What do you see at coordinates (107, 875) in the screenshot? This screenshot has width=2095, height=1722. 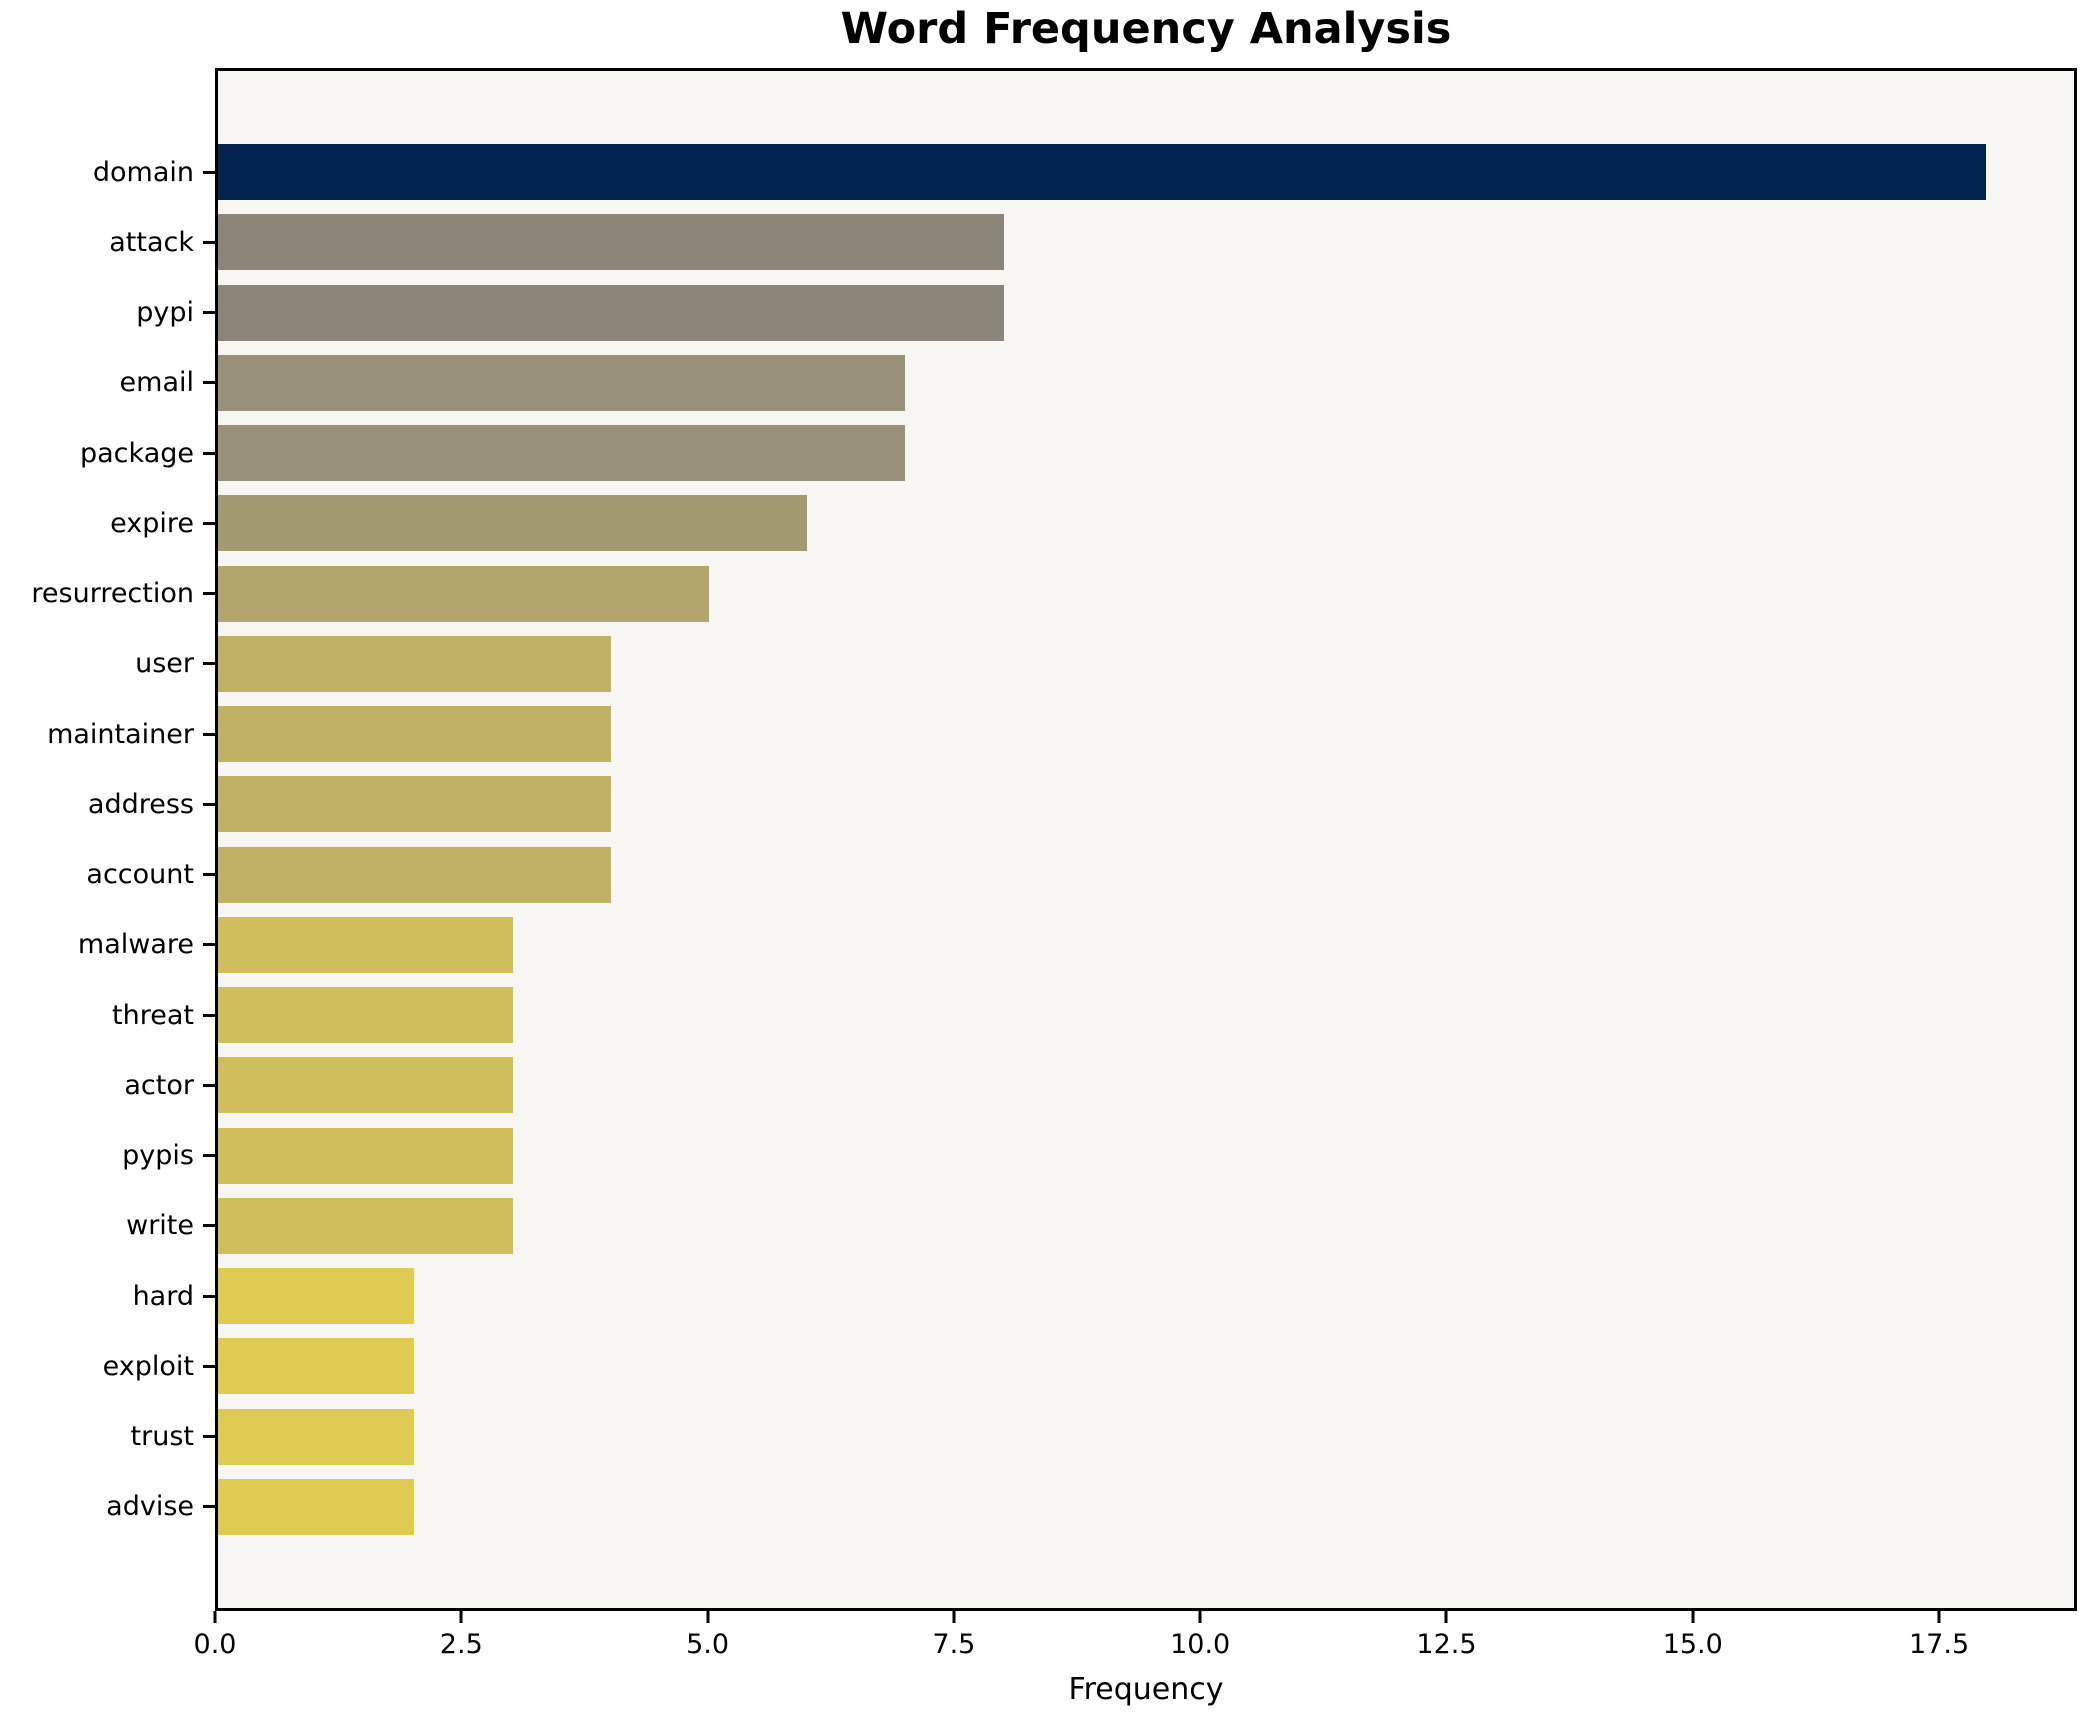 I see `y-tick-row: account` at bounding box center [107, 875].